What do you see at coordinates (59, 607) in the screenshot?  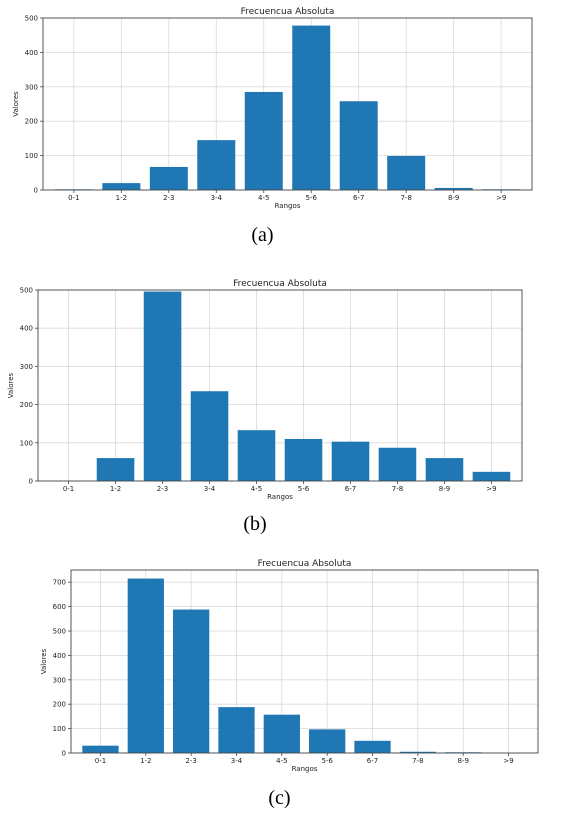 I see `y-tick-label: 600` at bounding box center [59, 607].